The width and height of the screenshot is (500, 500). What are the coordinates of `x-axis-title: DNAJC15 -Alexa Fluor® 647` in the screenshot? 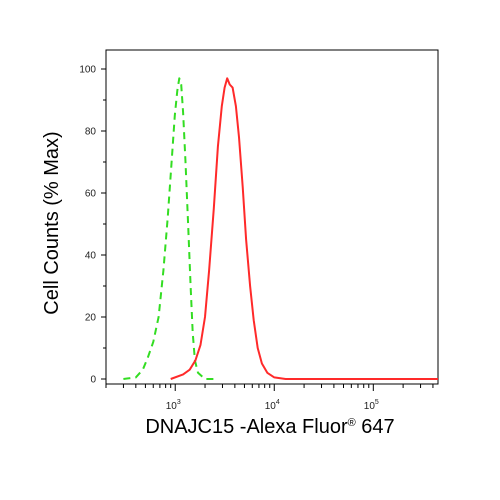 It's located at (269, 427).